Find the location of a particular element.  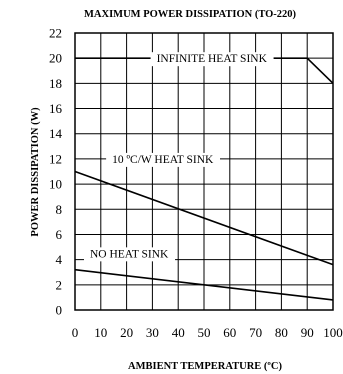

series-line is located at coordinates (204, 284).